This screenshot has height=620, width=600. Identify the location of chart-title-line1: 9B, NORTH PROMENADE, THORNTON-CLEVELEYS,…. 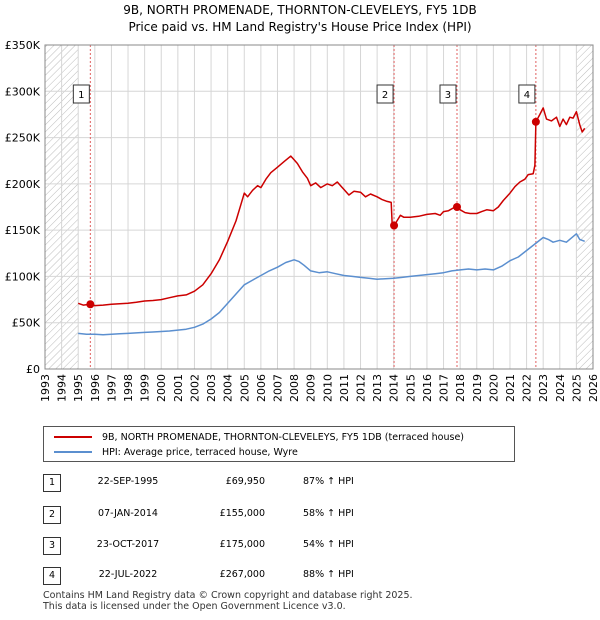
(300, 10).